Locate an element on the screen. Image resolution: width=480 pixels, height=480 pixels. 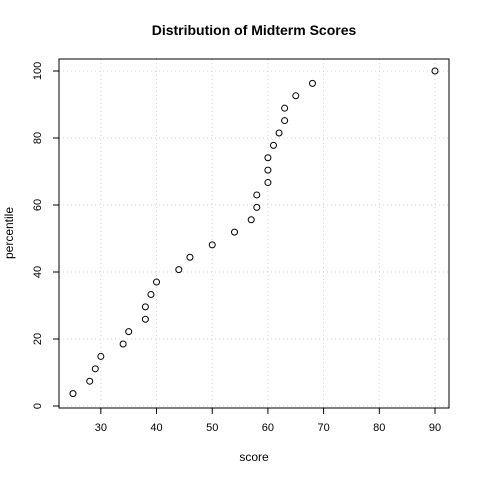
x-tick-label: 30 is located at coordinates (101, 428).